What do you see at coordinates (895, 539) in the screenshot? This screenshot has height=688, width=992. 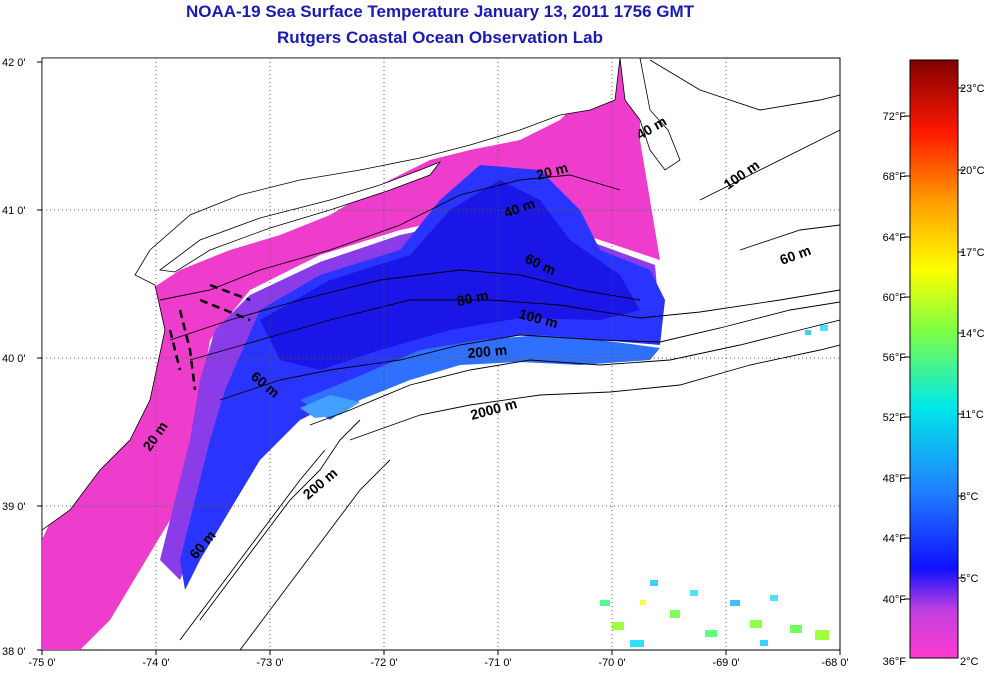 I see `fahrenheit-label: 44°F` at bounding box center [895, 539].